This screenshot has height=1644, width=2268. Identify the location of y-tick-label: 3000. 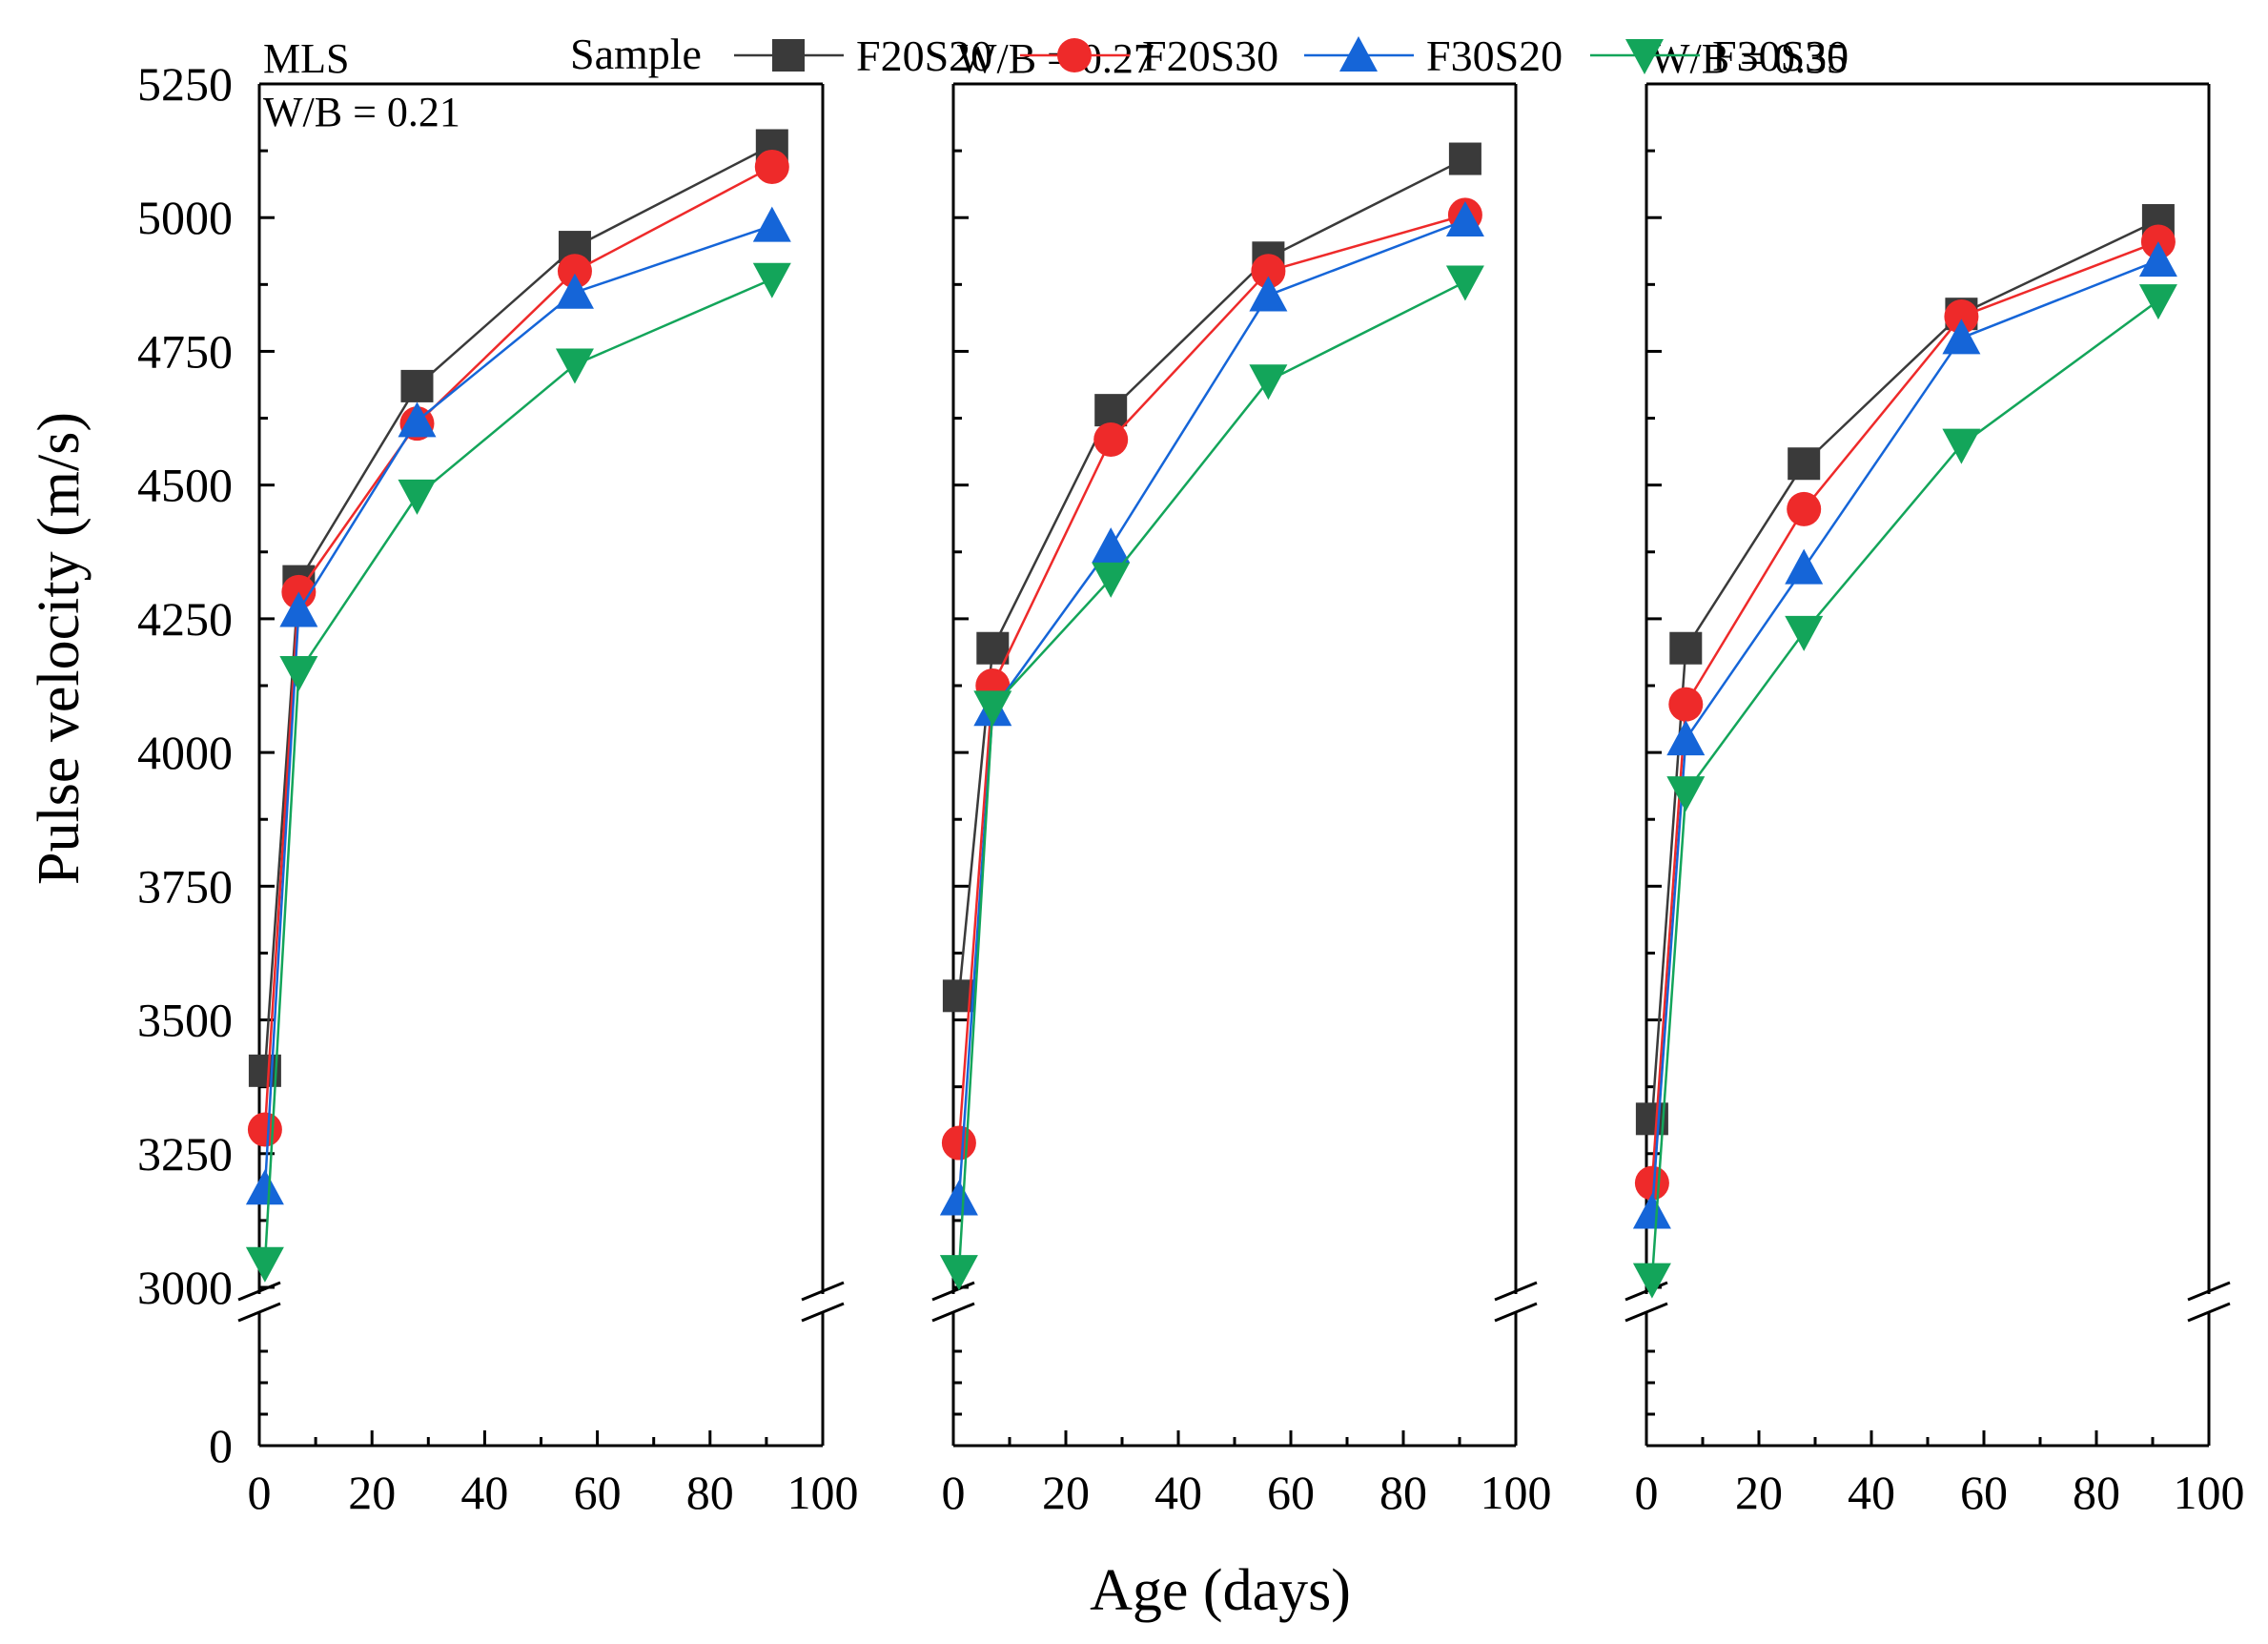
(185, 1287).